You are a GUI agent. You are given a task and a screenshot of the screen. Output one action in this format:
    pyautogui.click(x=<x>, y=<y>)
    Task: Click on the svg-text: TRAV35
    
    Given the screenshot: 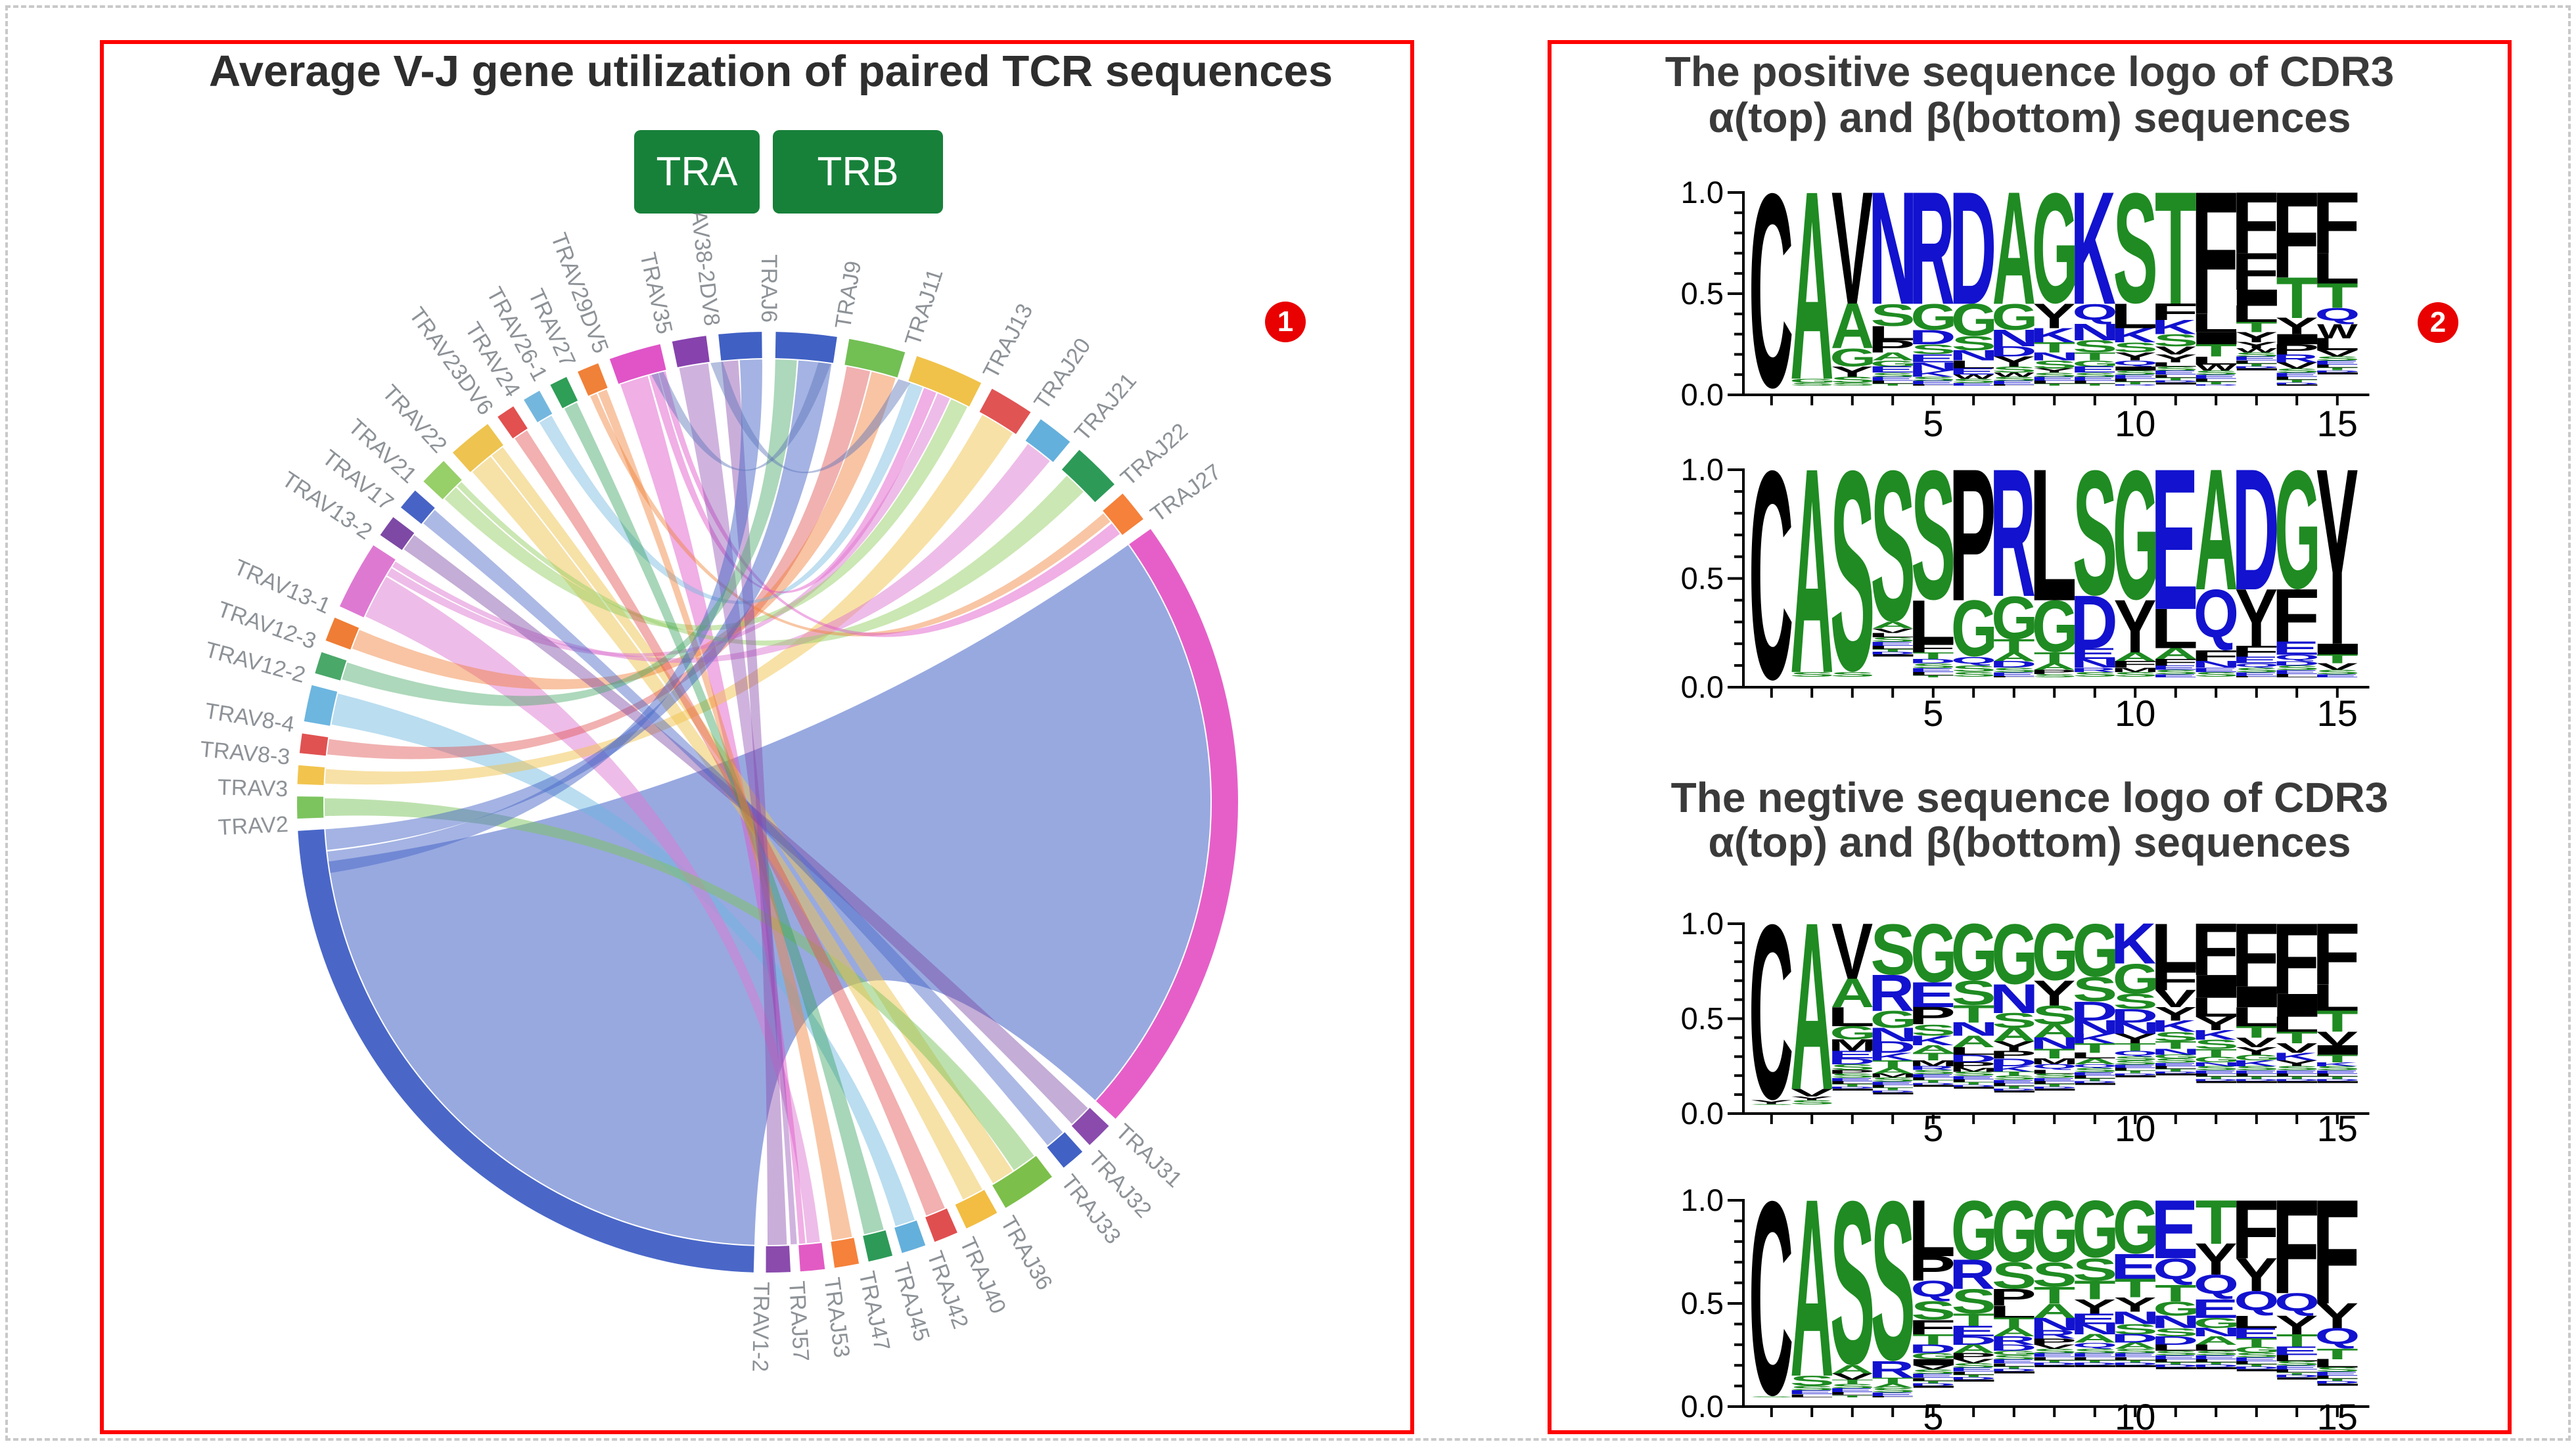 What is the action you would take?
    pyautogui.click(x=656, y=293)
    